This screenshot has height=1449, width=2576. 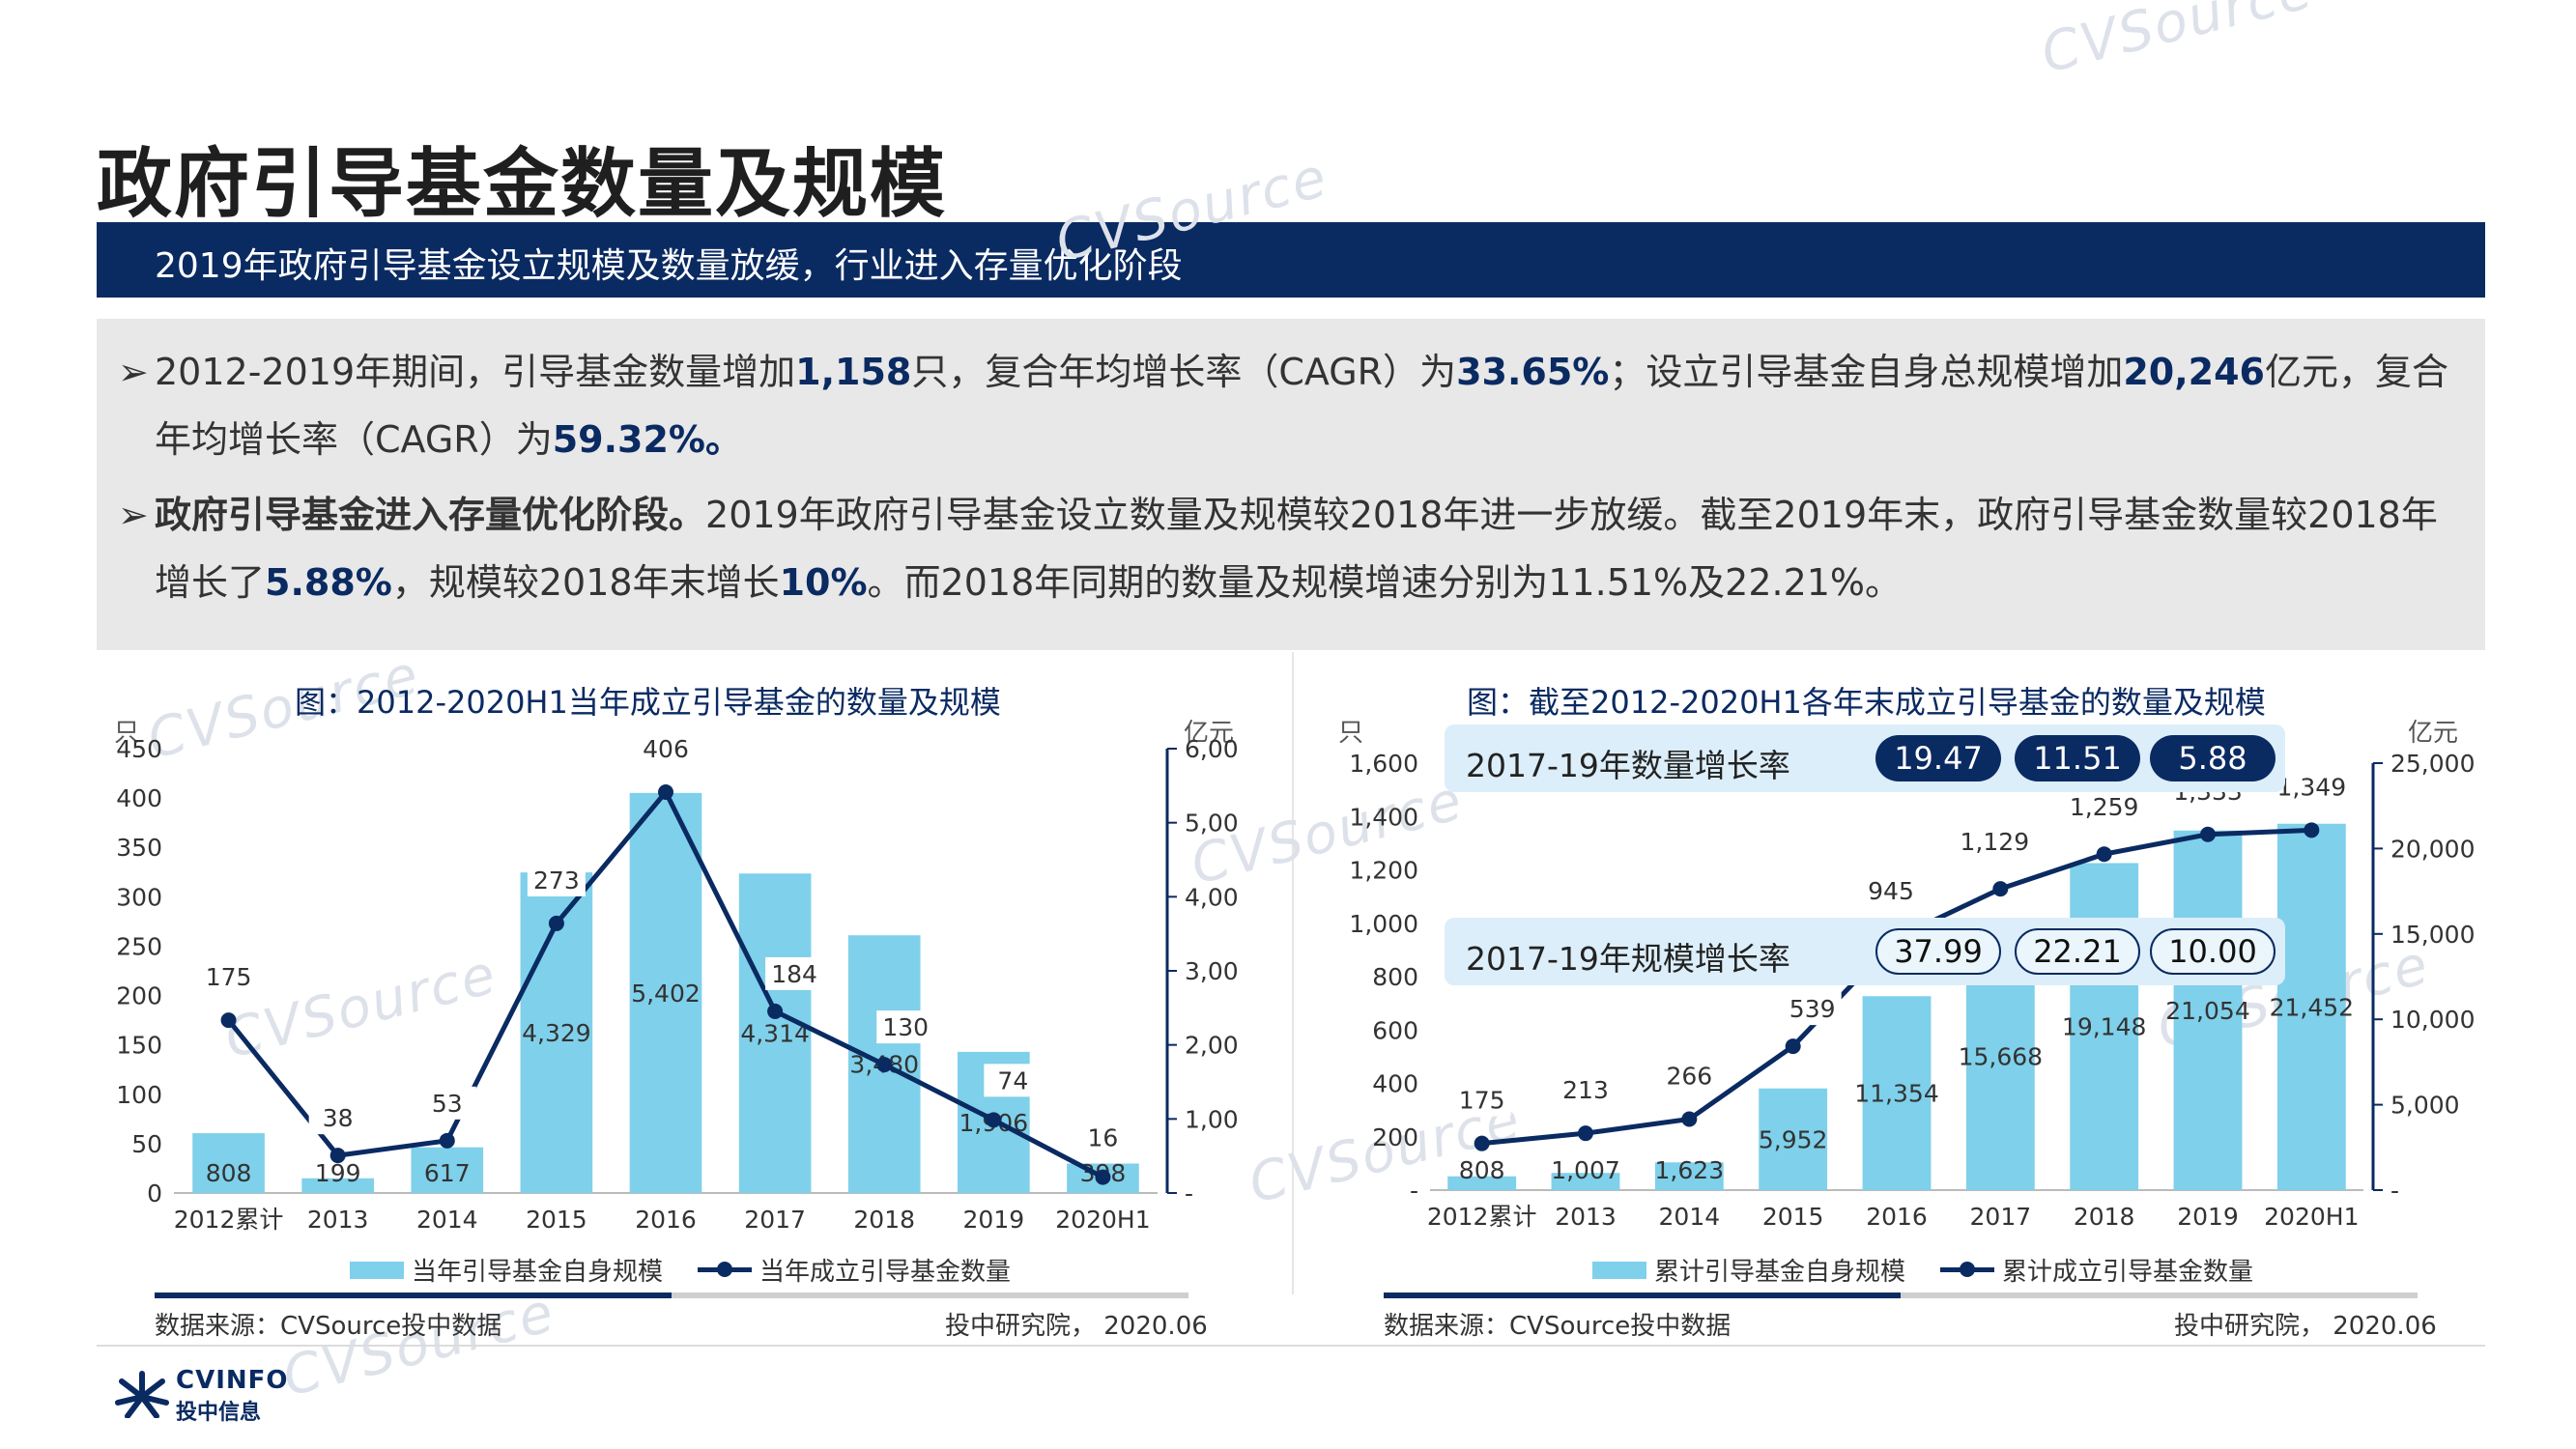 I want to click on scale-growth-label: 2017-19年规模增长率, so click(x=1628, y=959).